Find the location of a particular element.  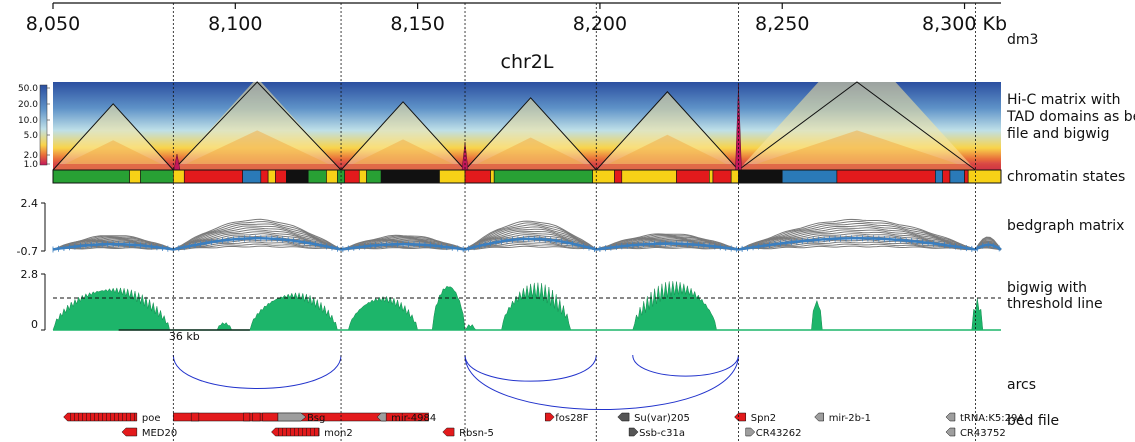

gene: MED20 is located at coordinates (149, 433).